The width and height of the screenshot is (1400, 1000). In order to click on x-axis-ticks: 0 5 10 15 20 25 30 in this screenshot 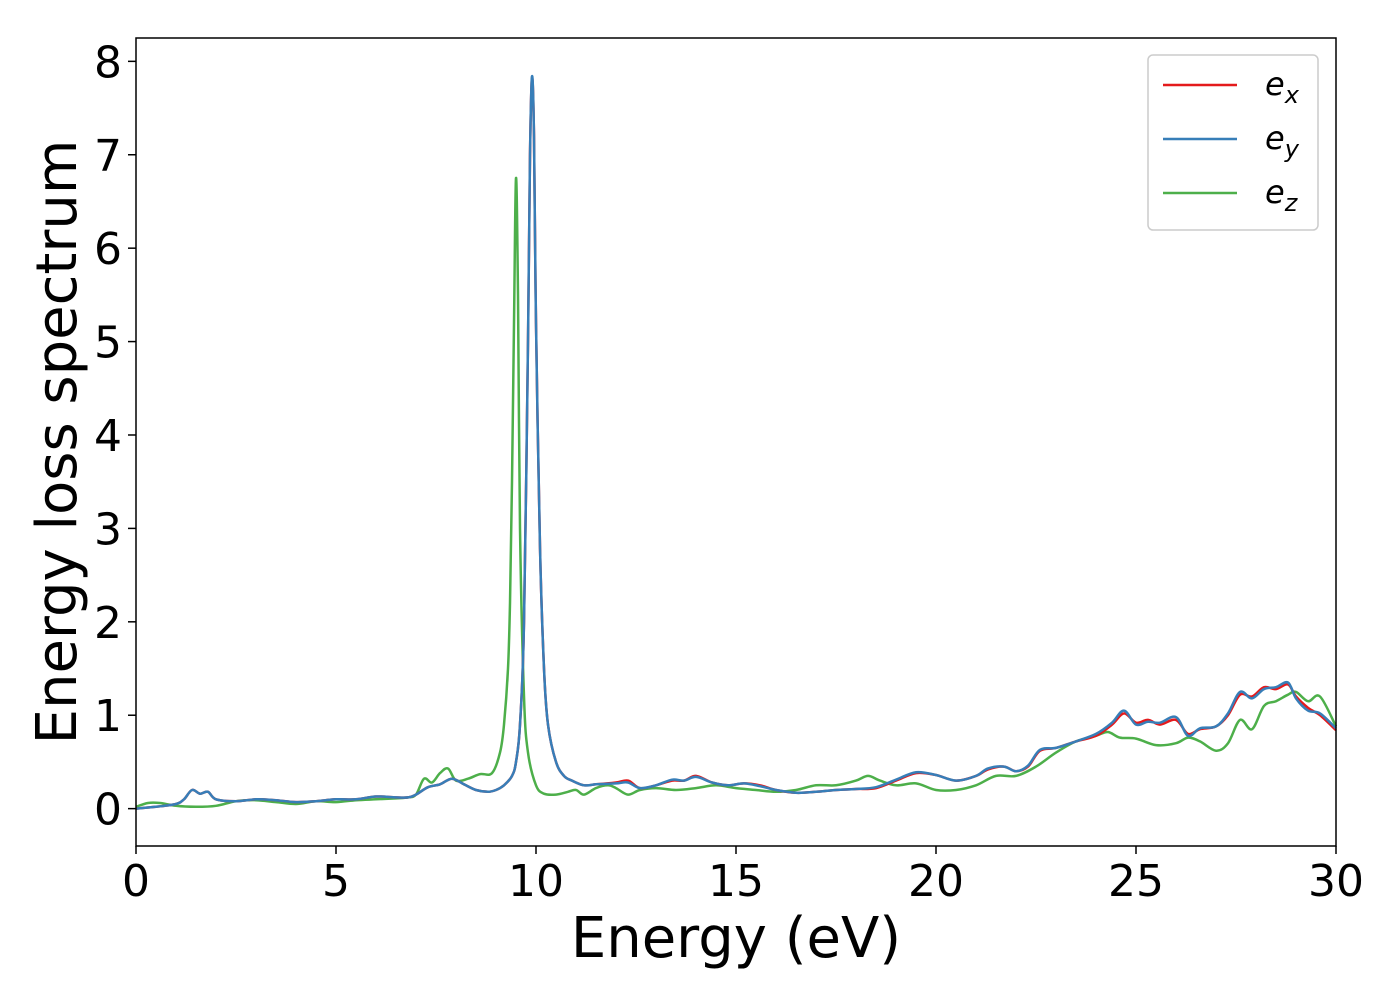, I will do `click(743, 876)`.